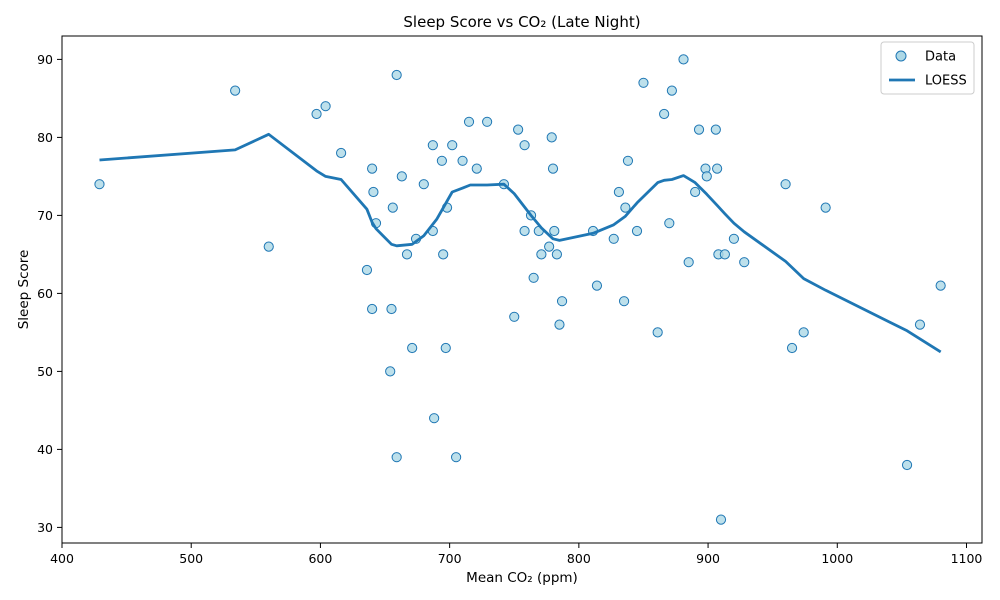  I want to click on x-axis-ticks: 400 500 600 700 800 900 1000 1100, so click(516, 554).